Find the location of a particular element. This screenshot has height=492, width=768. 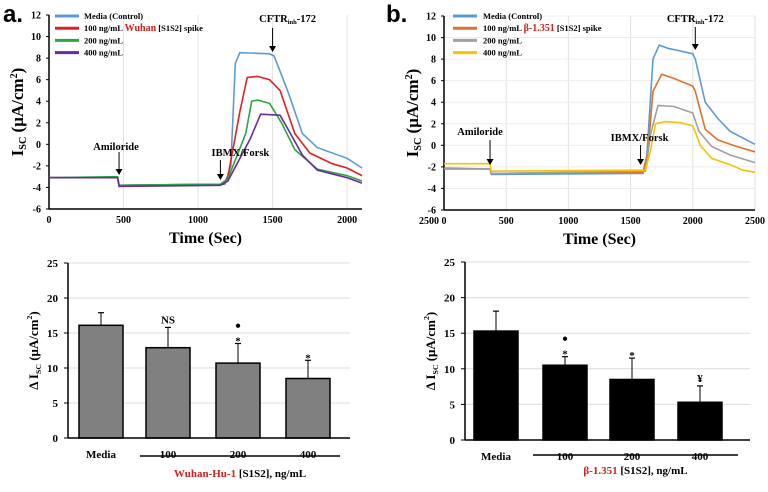

legend-text: 200 ng/mL is located at coordinates (502, 40).